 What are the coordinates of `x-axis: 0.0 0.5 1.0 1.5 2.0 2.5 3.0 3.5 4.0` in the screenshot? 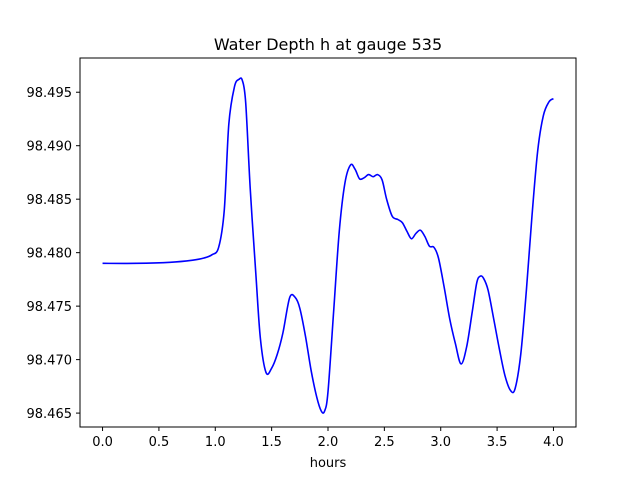 It's located at (328, 438).